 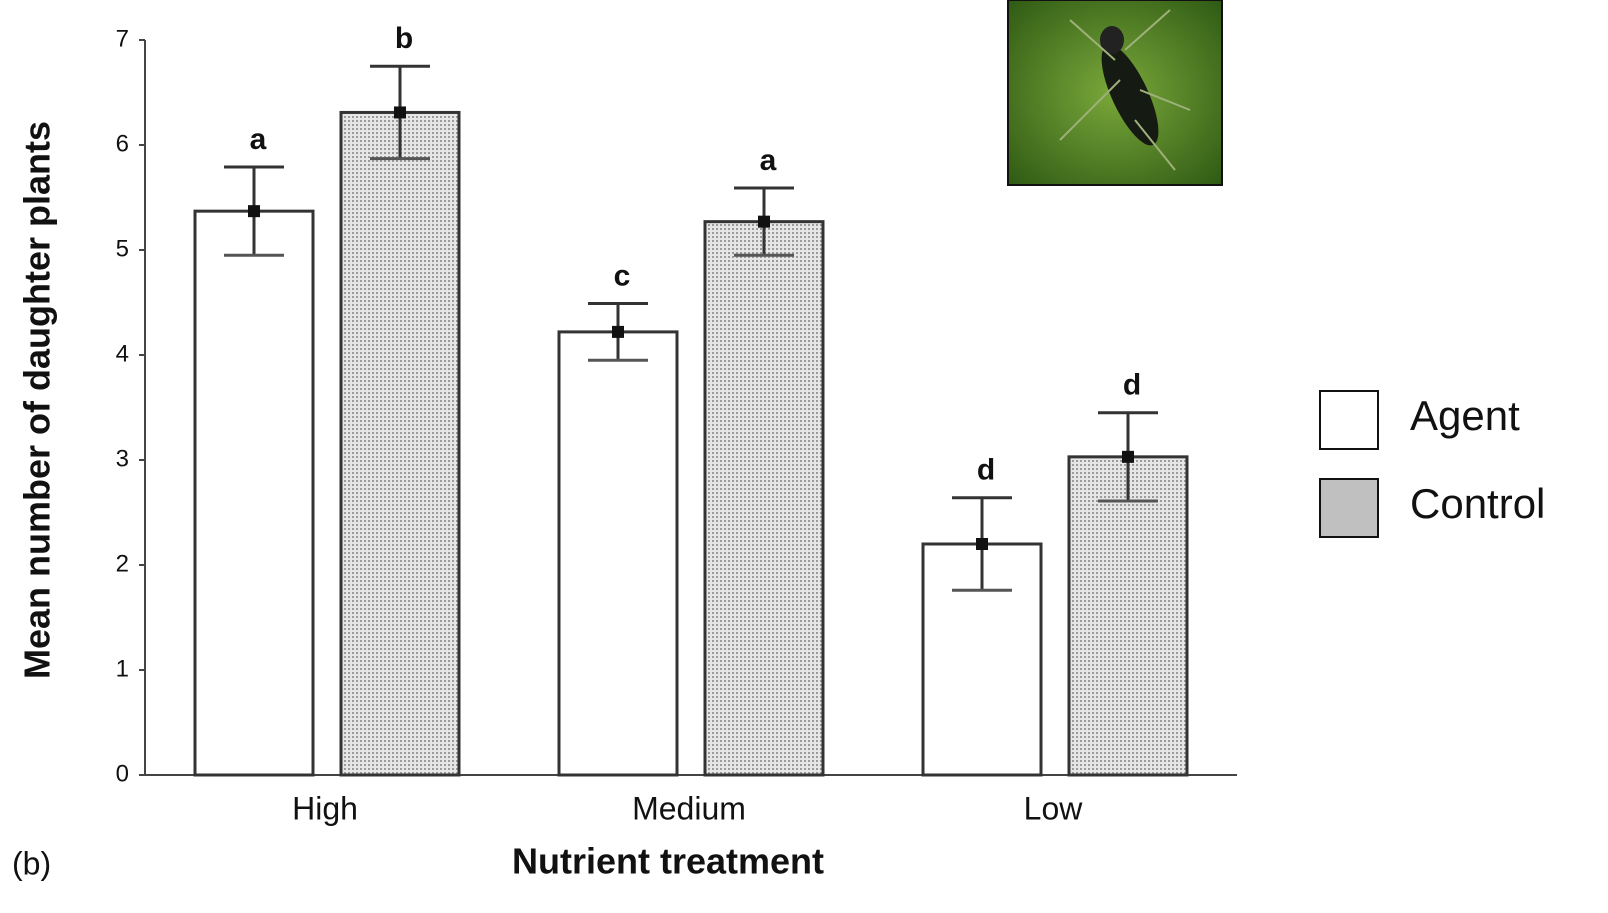 What do you see at coordinates (1115, 93) in the screenshot?
I see `photo` at bounding box center [1115, 93].